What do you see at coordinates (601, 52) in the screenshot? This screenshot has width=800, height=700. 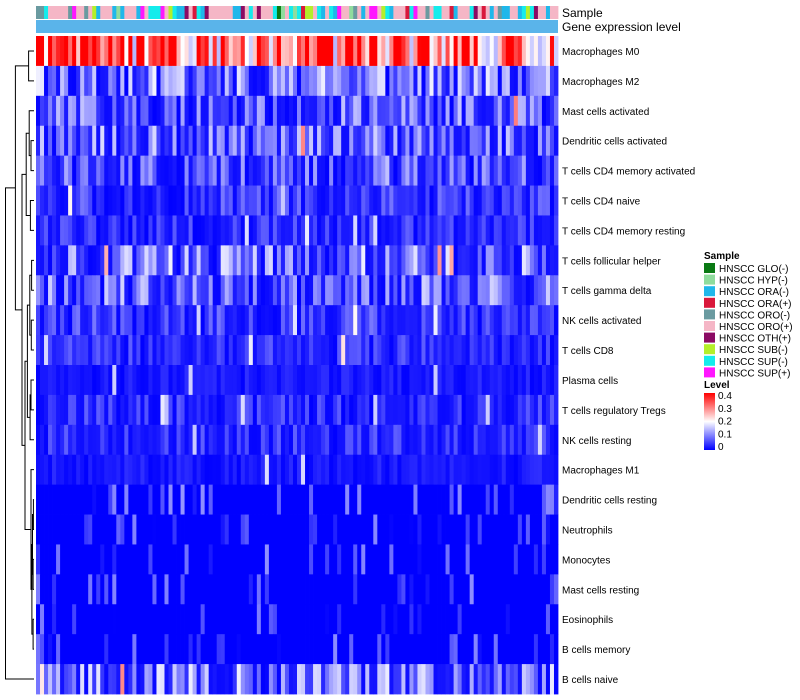 I see `row-label: Macrophages M0` at bounding box center [601, 52].